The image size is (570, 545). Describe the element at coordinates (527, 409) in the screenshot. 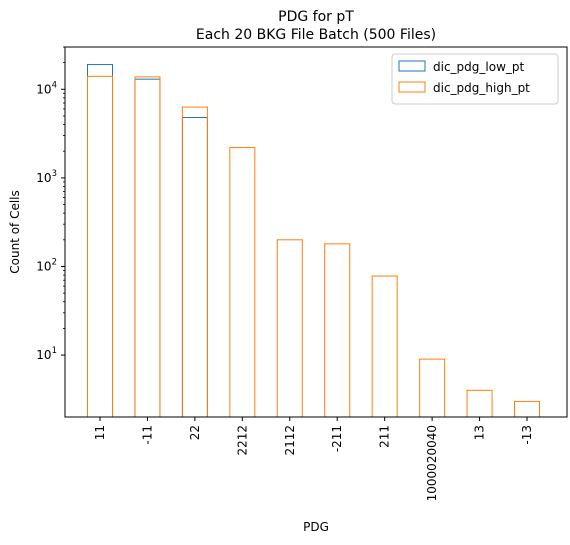

I see `bar-dic_pdg_high_pt--13` at that location.